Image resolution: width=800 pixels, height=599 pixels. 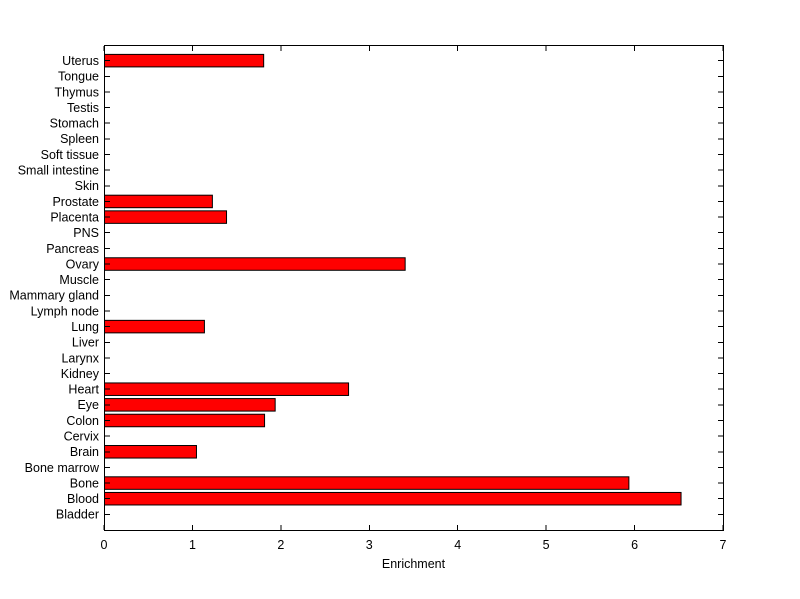 What do you see at coordinates (74, 217) in the screenshot?
I see `y-tick-label-placenta: Placenta` at bounding box center [74, 217].